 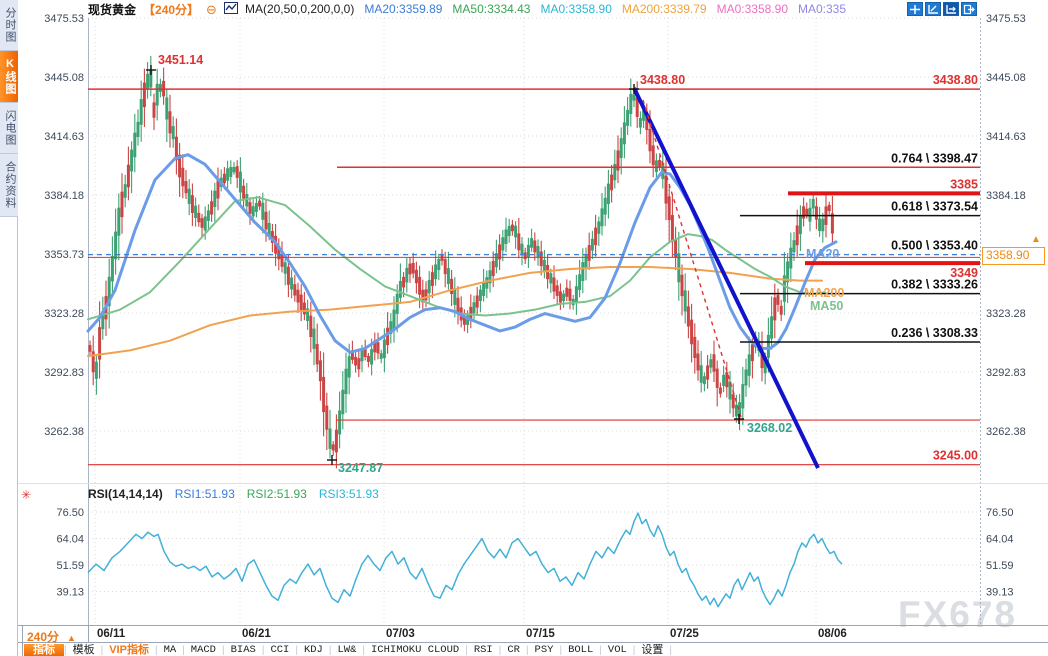 I want to click on level-label: 3245.00, so click(x=955, y=456).